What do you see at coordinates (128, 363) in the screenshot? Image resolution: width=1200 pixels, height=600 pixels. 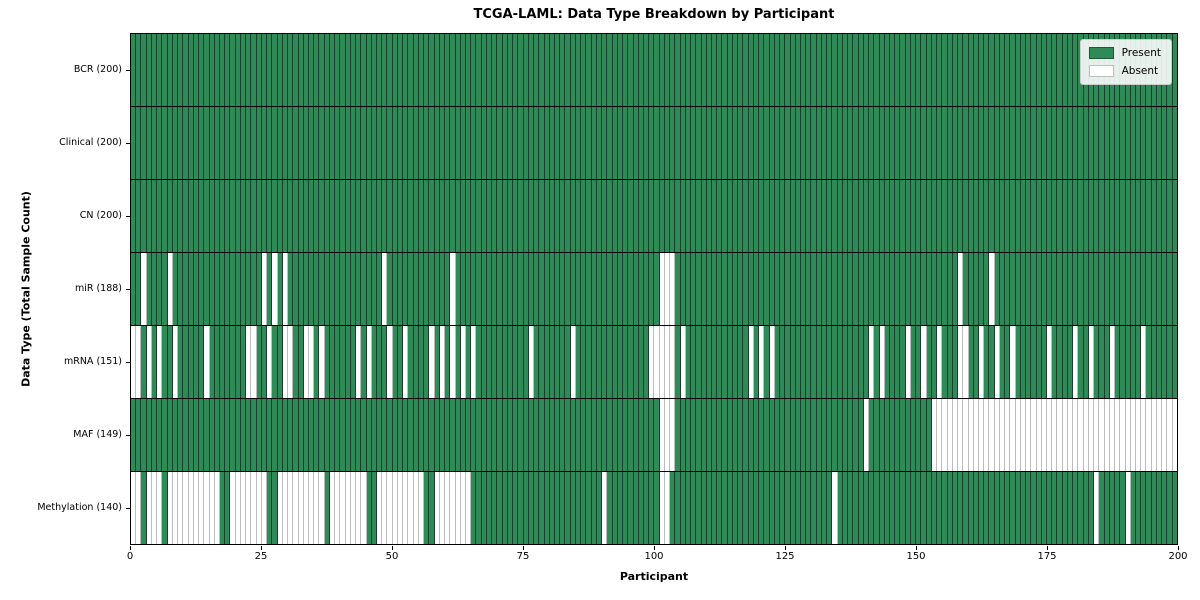 I see `y-tick-mark` at bounding box center [128, 363].